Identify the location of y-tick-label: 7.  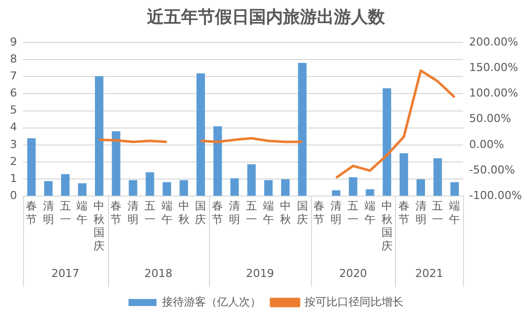
(13, 75).